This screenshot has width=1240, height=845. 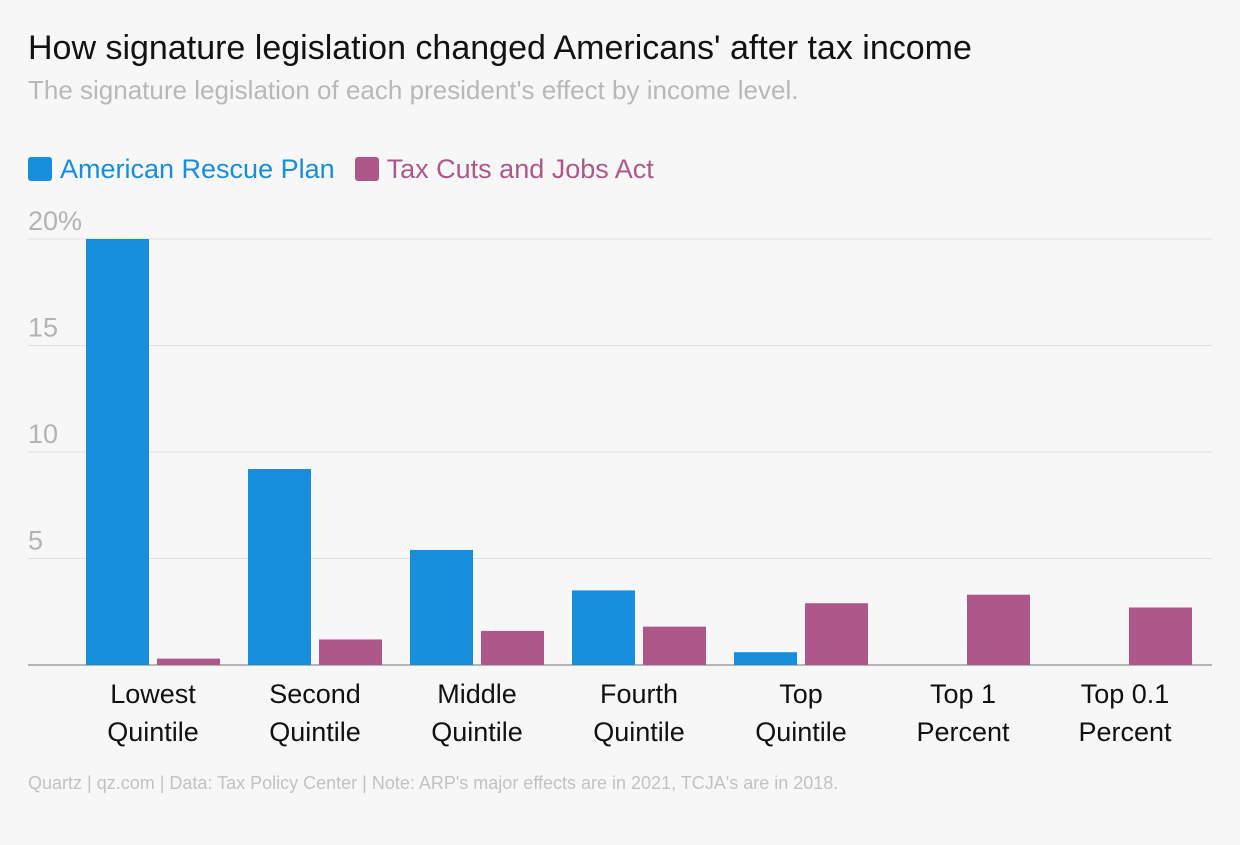 What do you see at coordinates (963, 694) in the screenshot?
I see `x-tick-label: Top 1` at bounding box center [963, 694].